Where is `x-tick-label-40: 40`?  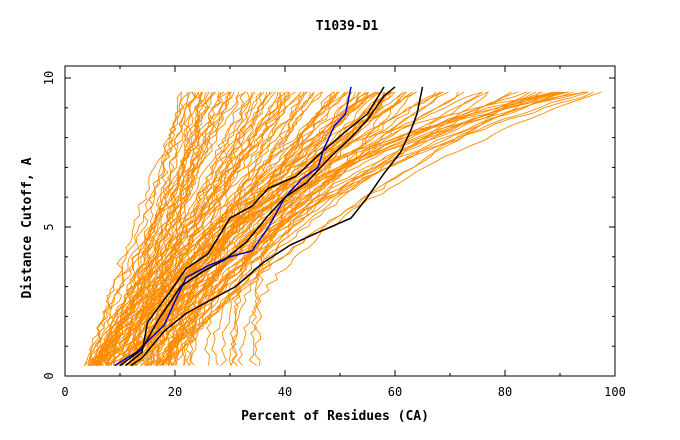
x-tick-label-40: 40 is located at coordinates (285, 392).